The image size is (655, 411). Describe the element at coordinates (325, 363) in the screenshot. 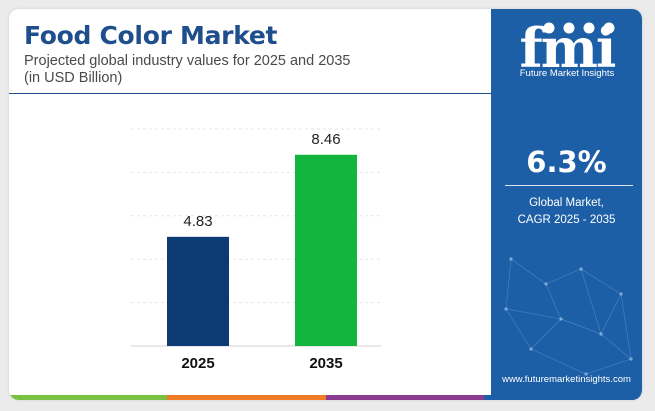

I see `x-tick-2035: 2035` at that location.